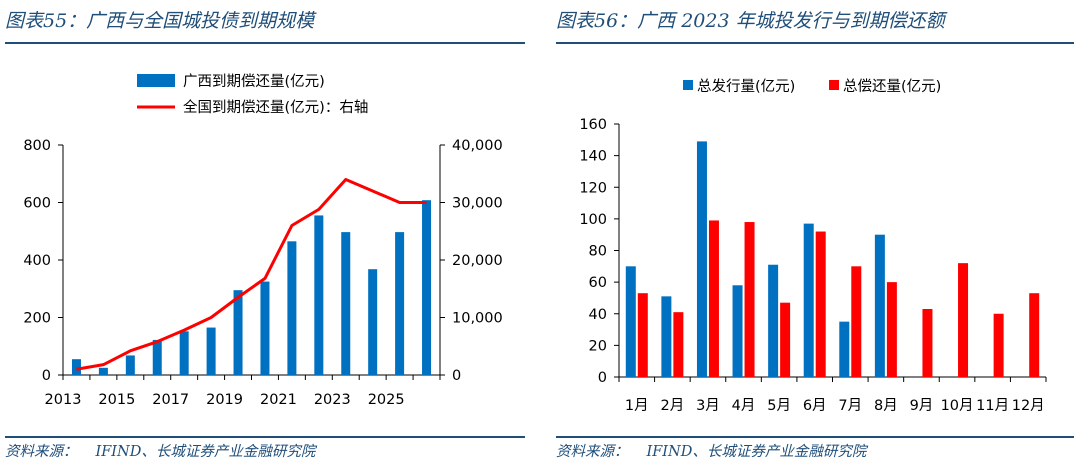 This screenshot has height=466, width=1080. Describe the element at coordinates (156, 80) in the screenshot. I see `legend-swatch-guangxi` at that location.